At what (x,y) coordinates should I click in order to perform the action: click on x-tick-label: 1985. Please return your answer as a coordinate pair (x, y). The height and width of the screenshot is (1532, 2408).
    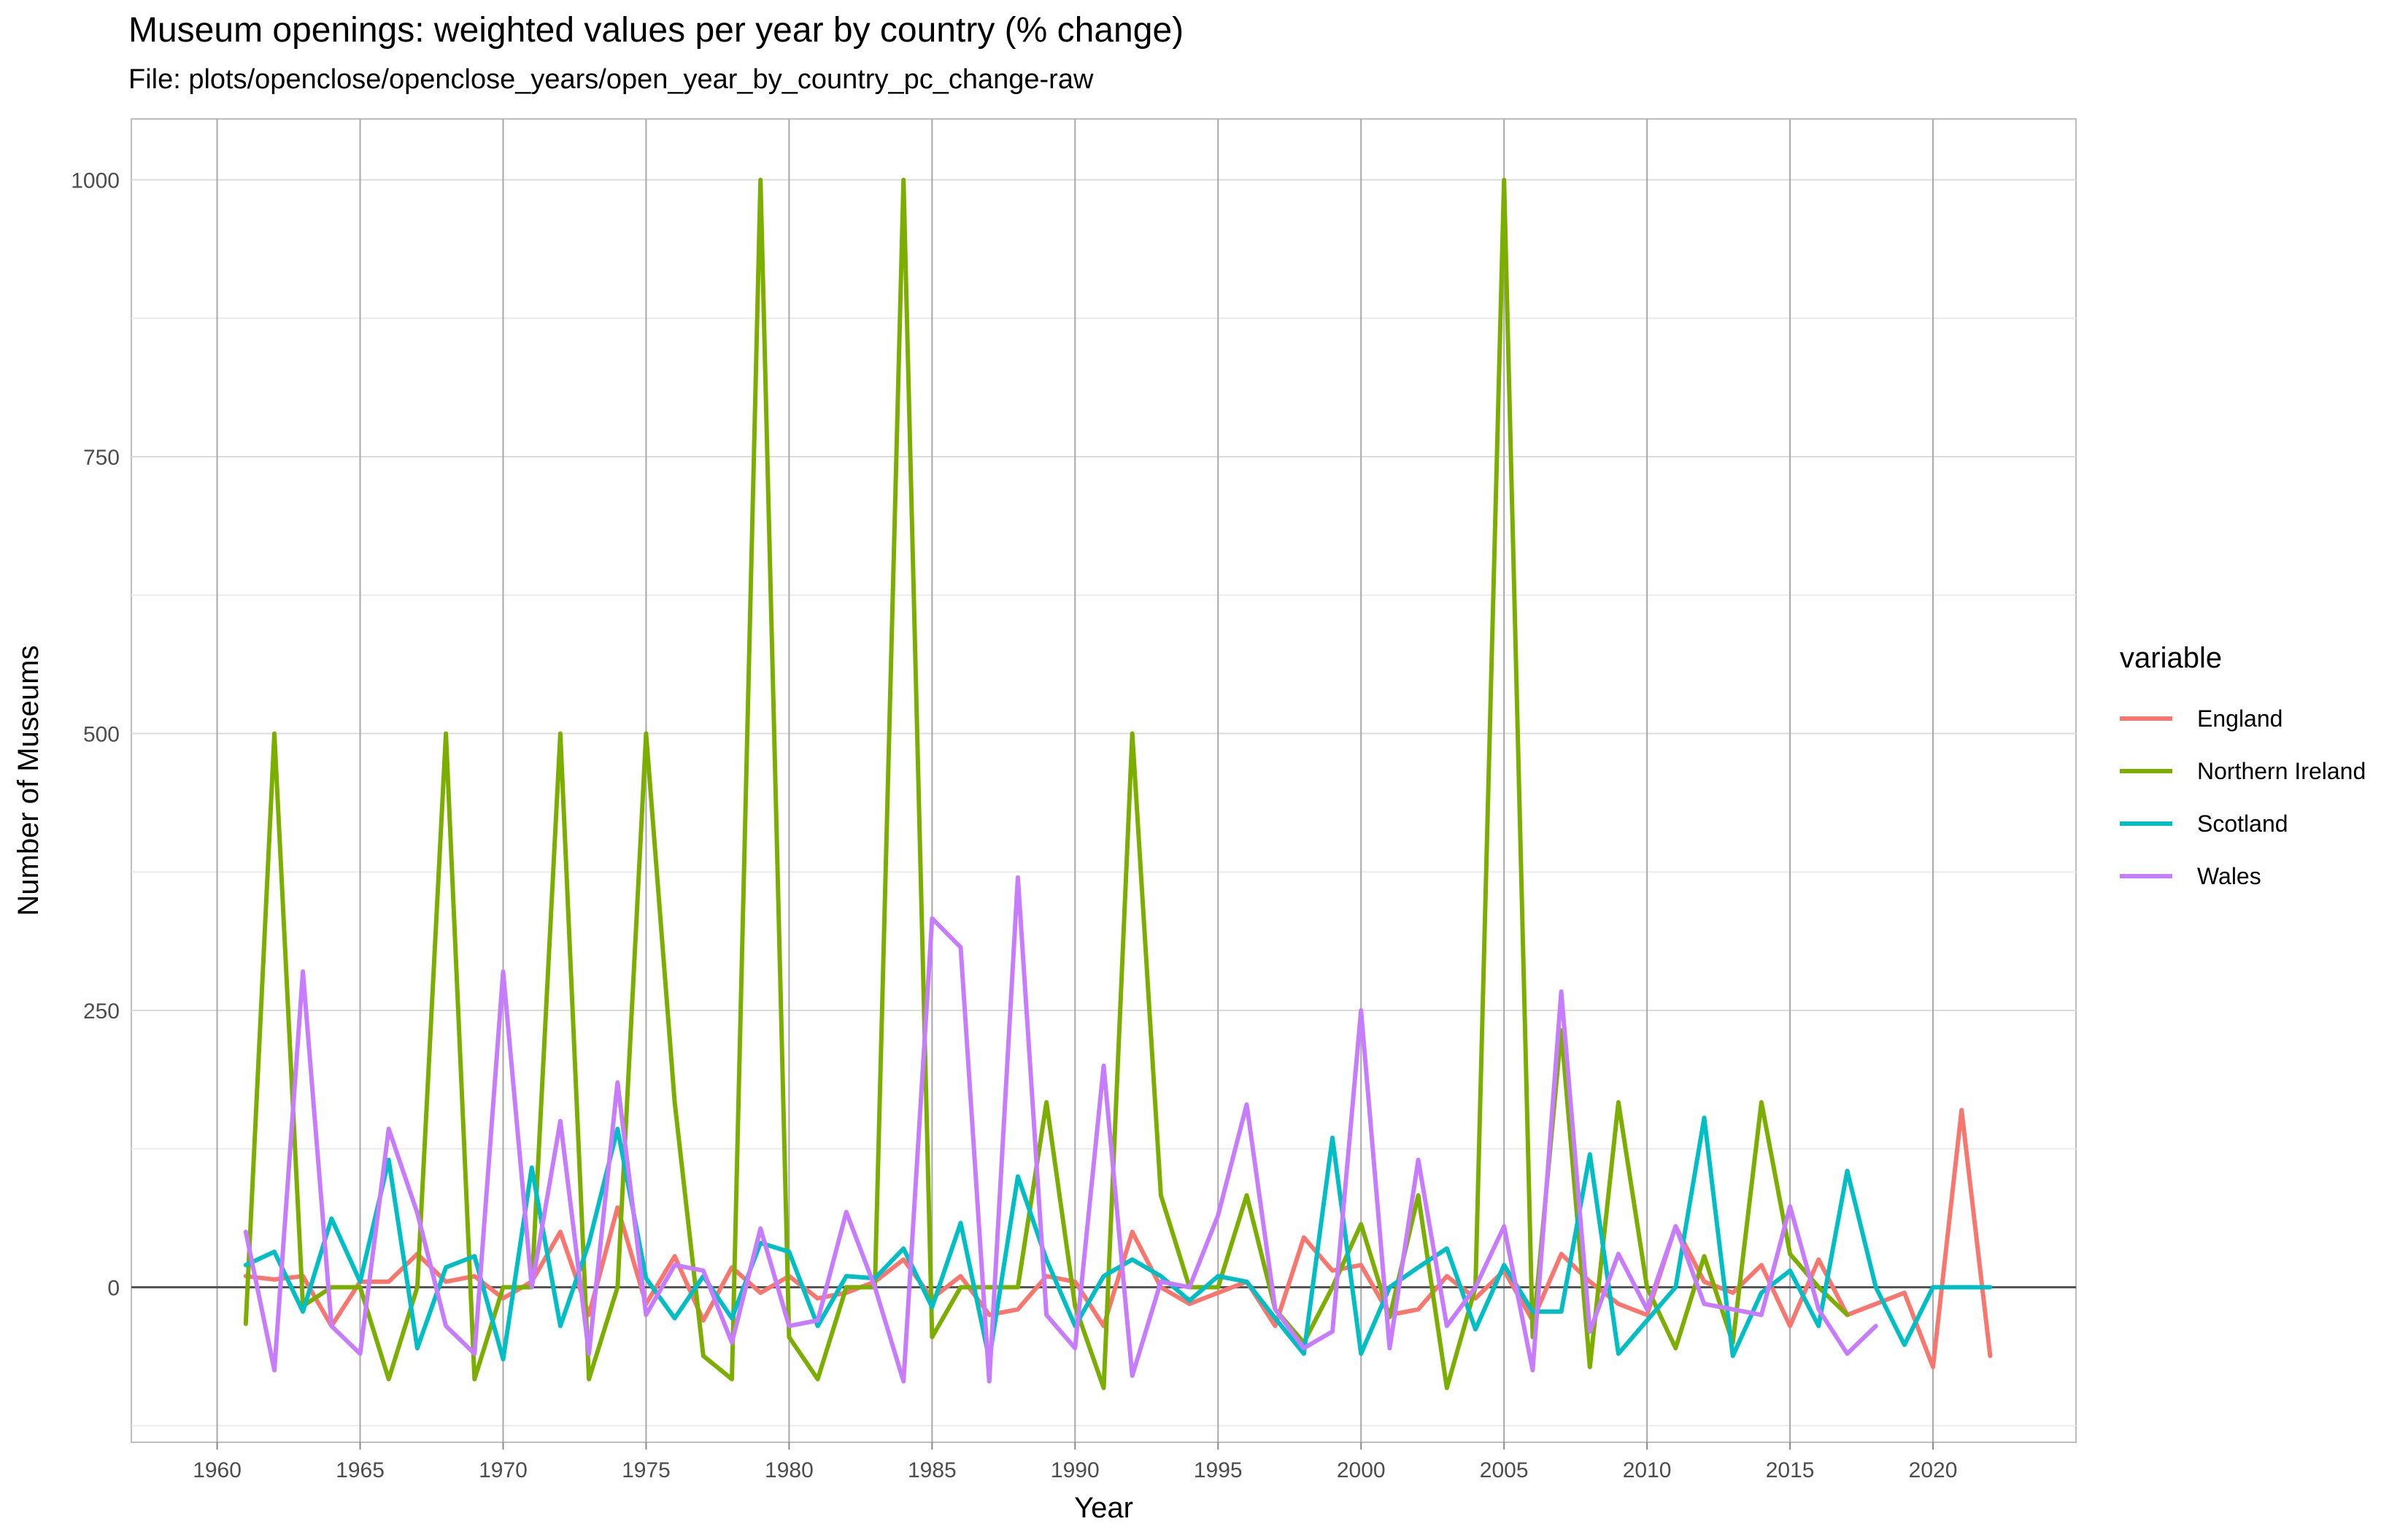
    Looking at the image, I should click on (932, 1470).